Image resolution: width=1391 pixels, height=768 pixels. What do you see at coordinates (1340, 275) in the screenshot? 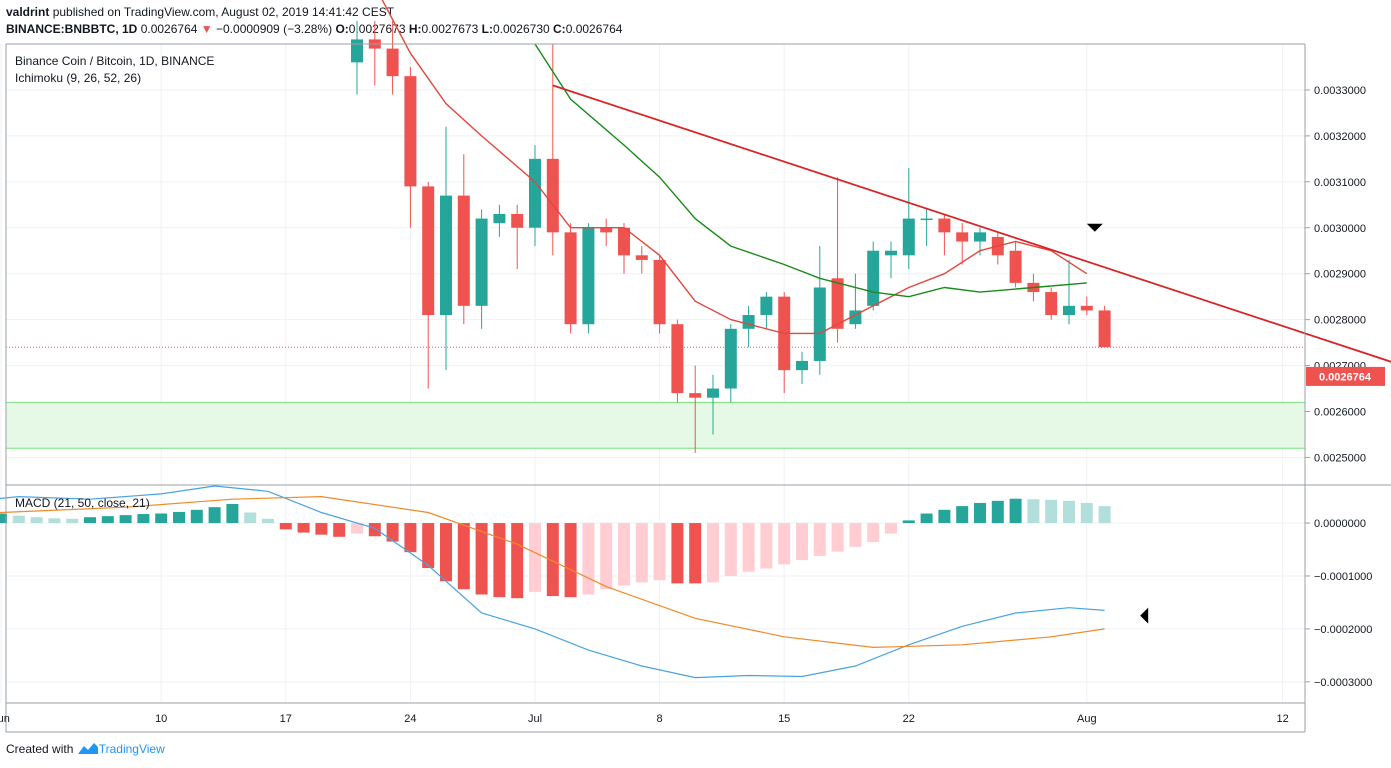
I see `y-tick-label: 0.0029000` at bounding box center [1340, 275].